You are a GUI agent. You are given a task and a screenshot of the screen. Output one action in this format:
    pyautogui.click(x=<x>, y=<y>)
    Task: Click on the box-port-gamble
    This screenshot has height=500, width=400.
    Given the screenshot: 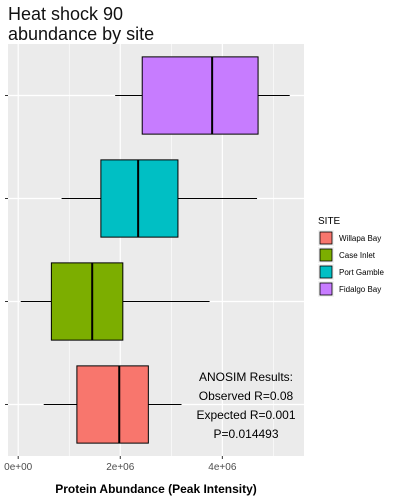 What is the action you would take?
    pyautogui.click(x=159, y=198)
    